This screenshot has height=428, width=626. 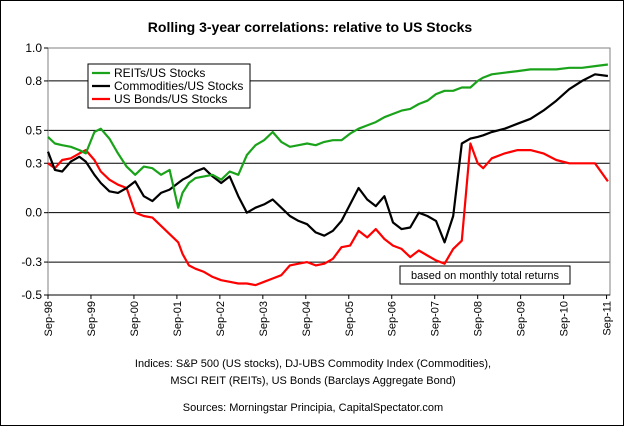 I want to click on x-tick-label: Sep-98, so click(x=49, y=318).